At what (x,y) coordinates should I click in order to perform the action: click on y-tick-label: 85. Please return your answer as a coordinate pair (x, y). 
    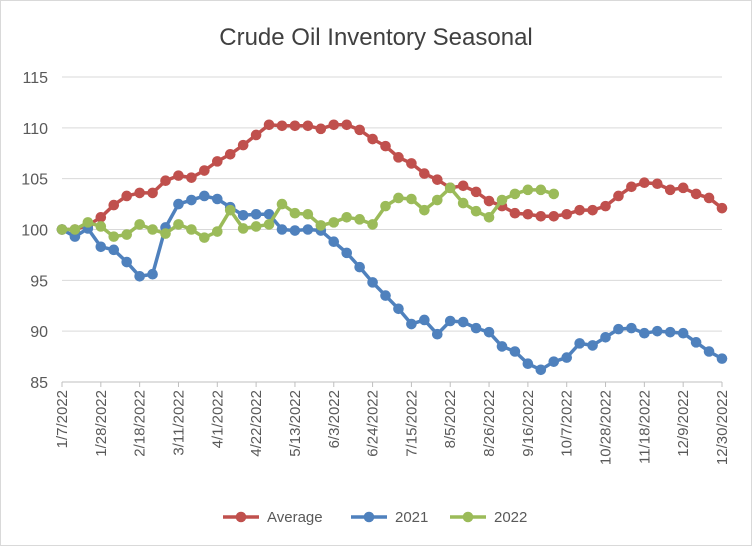
    Looking at the image, I should click on (39, 383).